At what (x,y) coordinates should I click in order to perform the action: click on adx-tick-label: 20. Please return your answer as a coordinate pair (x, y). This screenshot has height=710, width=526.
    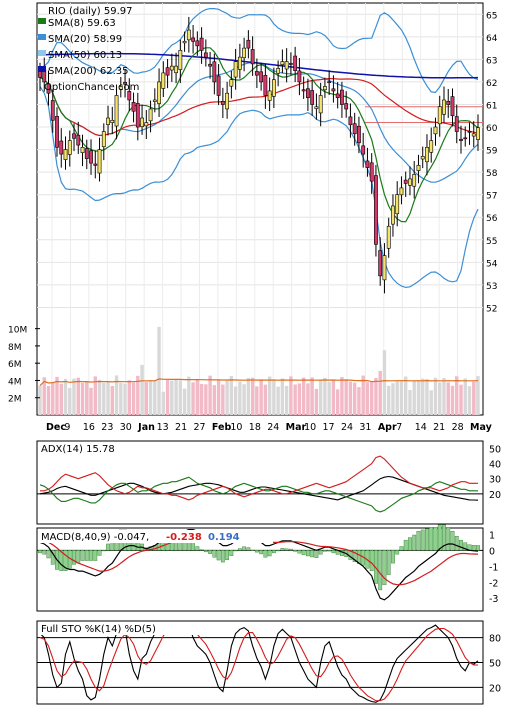
    Looking at the image, I should click on (495, 495).